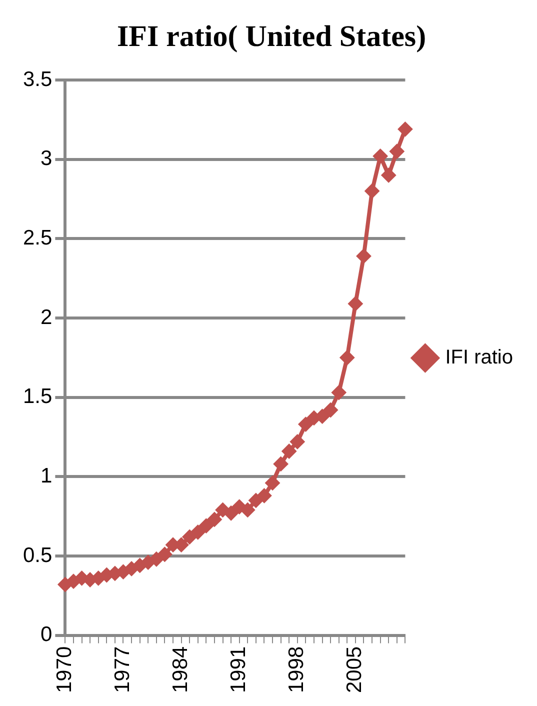 This screenshot has width=537, height=706. I want to click on x-tick-label: 1991, so click(238, 669).